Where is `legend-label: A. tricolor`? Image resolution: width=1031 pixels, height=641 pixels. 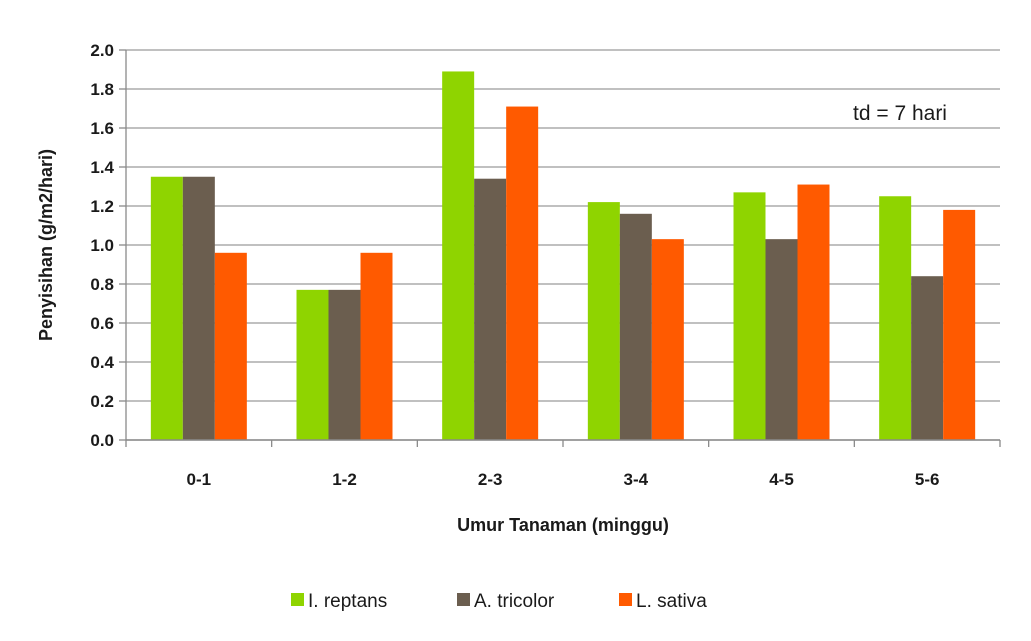 legend-label: A. tricolor is located at coordinates (514, 601).